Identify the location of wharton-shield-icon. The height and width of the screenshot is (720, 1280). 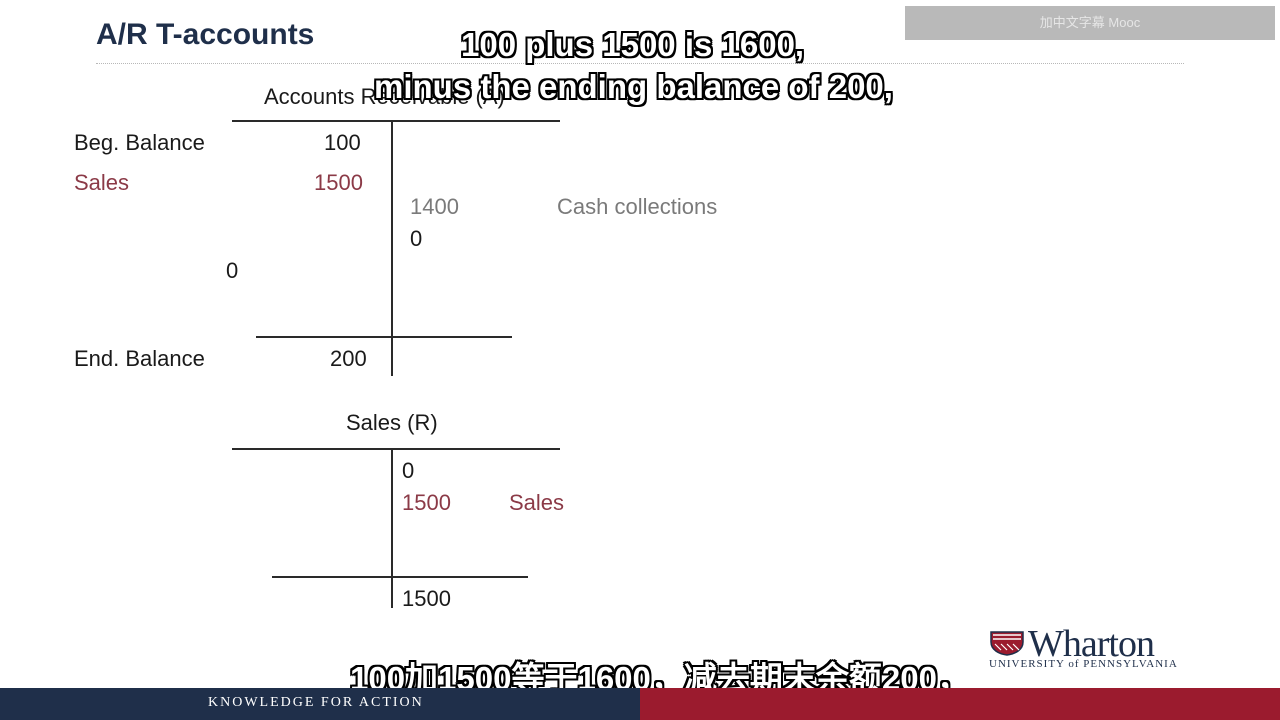
(1007, 643).